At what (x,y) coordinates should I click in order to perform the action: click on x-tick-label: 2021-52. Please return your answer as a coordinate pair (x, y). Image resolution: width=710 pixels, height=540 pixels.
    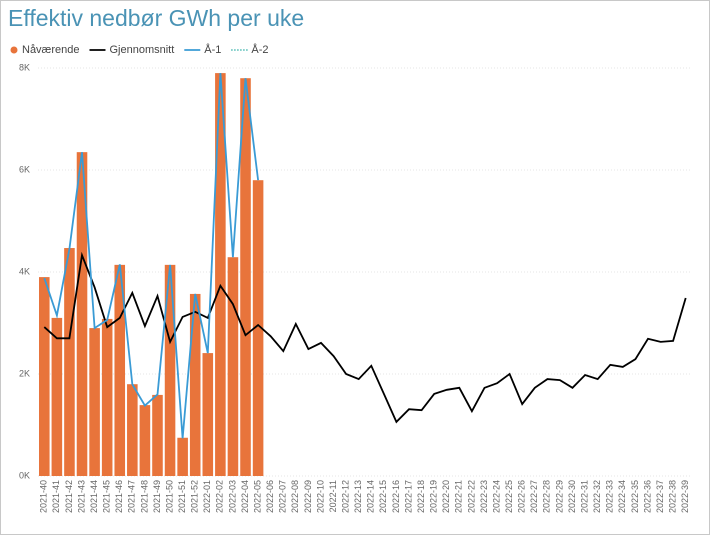
    Looking at the image, I should click on (195, 496).